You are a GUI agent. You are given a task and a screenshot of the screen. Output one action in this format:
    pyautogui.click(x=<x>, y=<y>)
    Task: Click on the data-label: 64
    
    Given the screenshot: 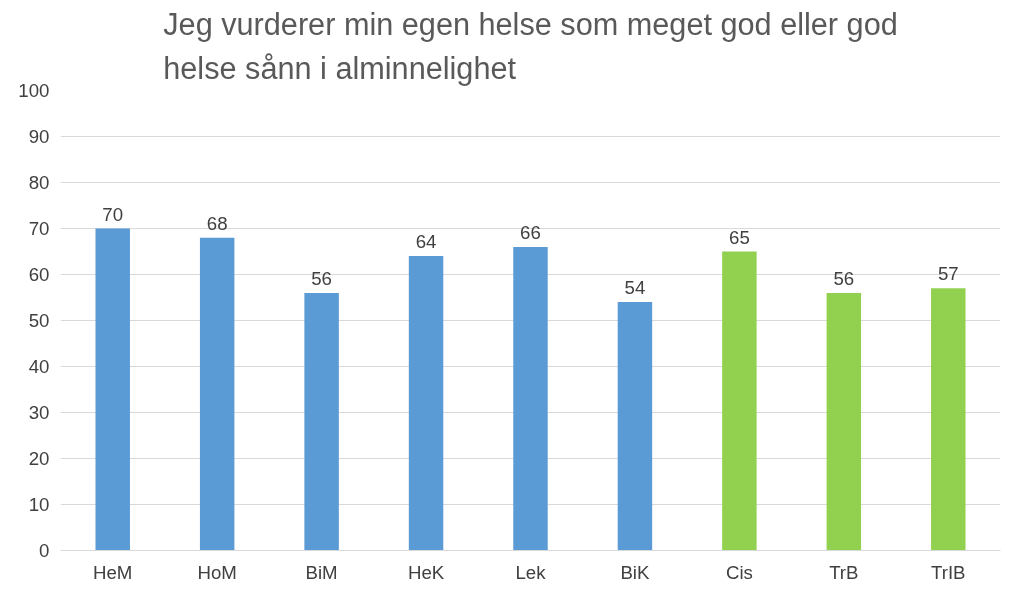 What is the action you would take?
    pyautogui.click(x=426, y=242)
    